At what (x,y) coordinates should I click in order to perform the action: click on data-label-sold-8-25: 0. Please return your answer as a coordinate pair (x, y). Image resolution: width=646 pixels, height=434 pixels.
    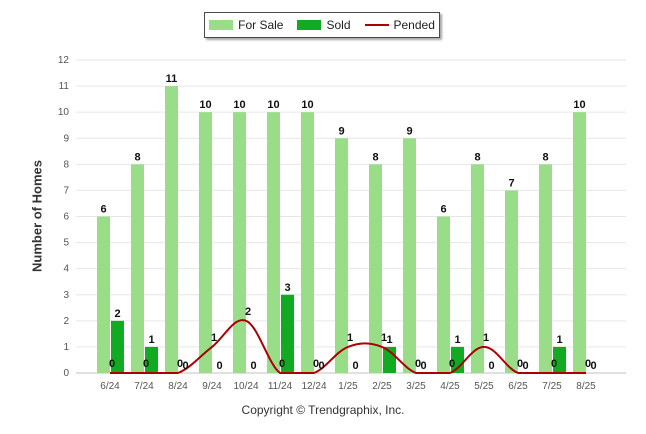
    Looking at the image, I should click on (593, 366).